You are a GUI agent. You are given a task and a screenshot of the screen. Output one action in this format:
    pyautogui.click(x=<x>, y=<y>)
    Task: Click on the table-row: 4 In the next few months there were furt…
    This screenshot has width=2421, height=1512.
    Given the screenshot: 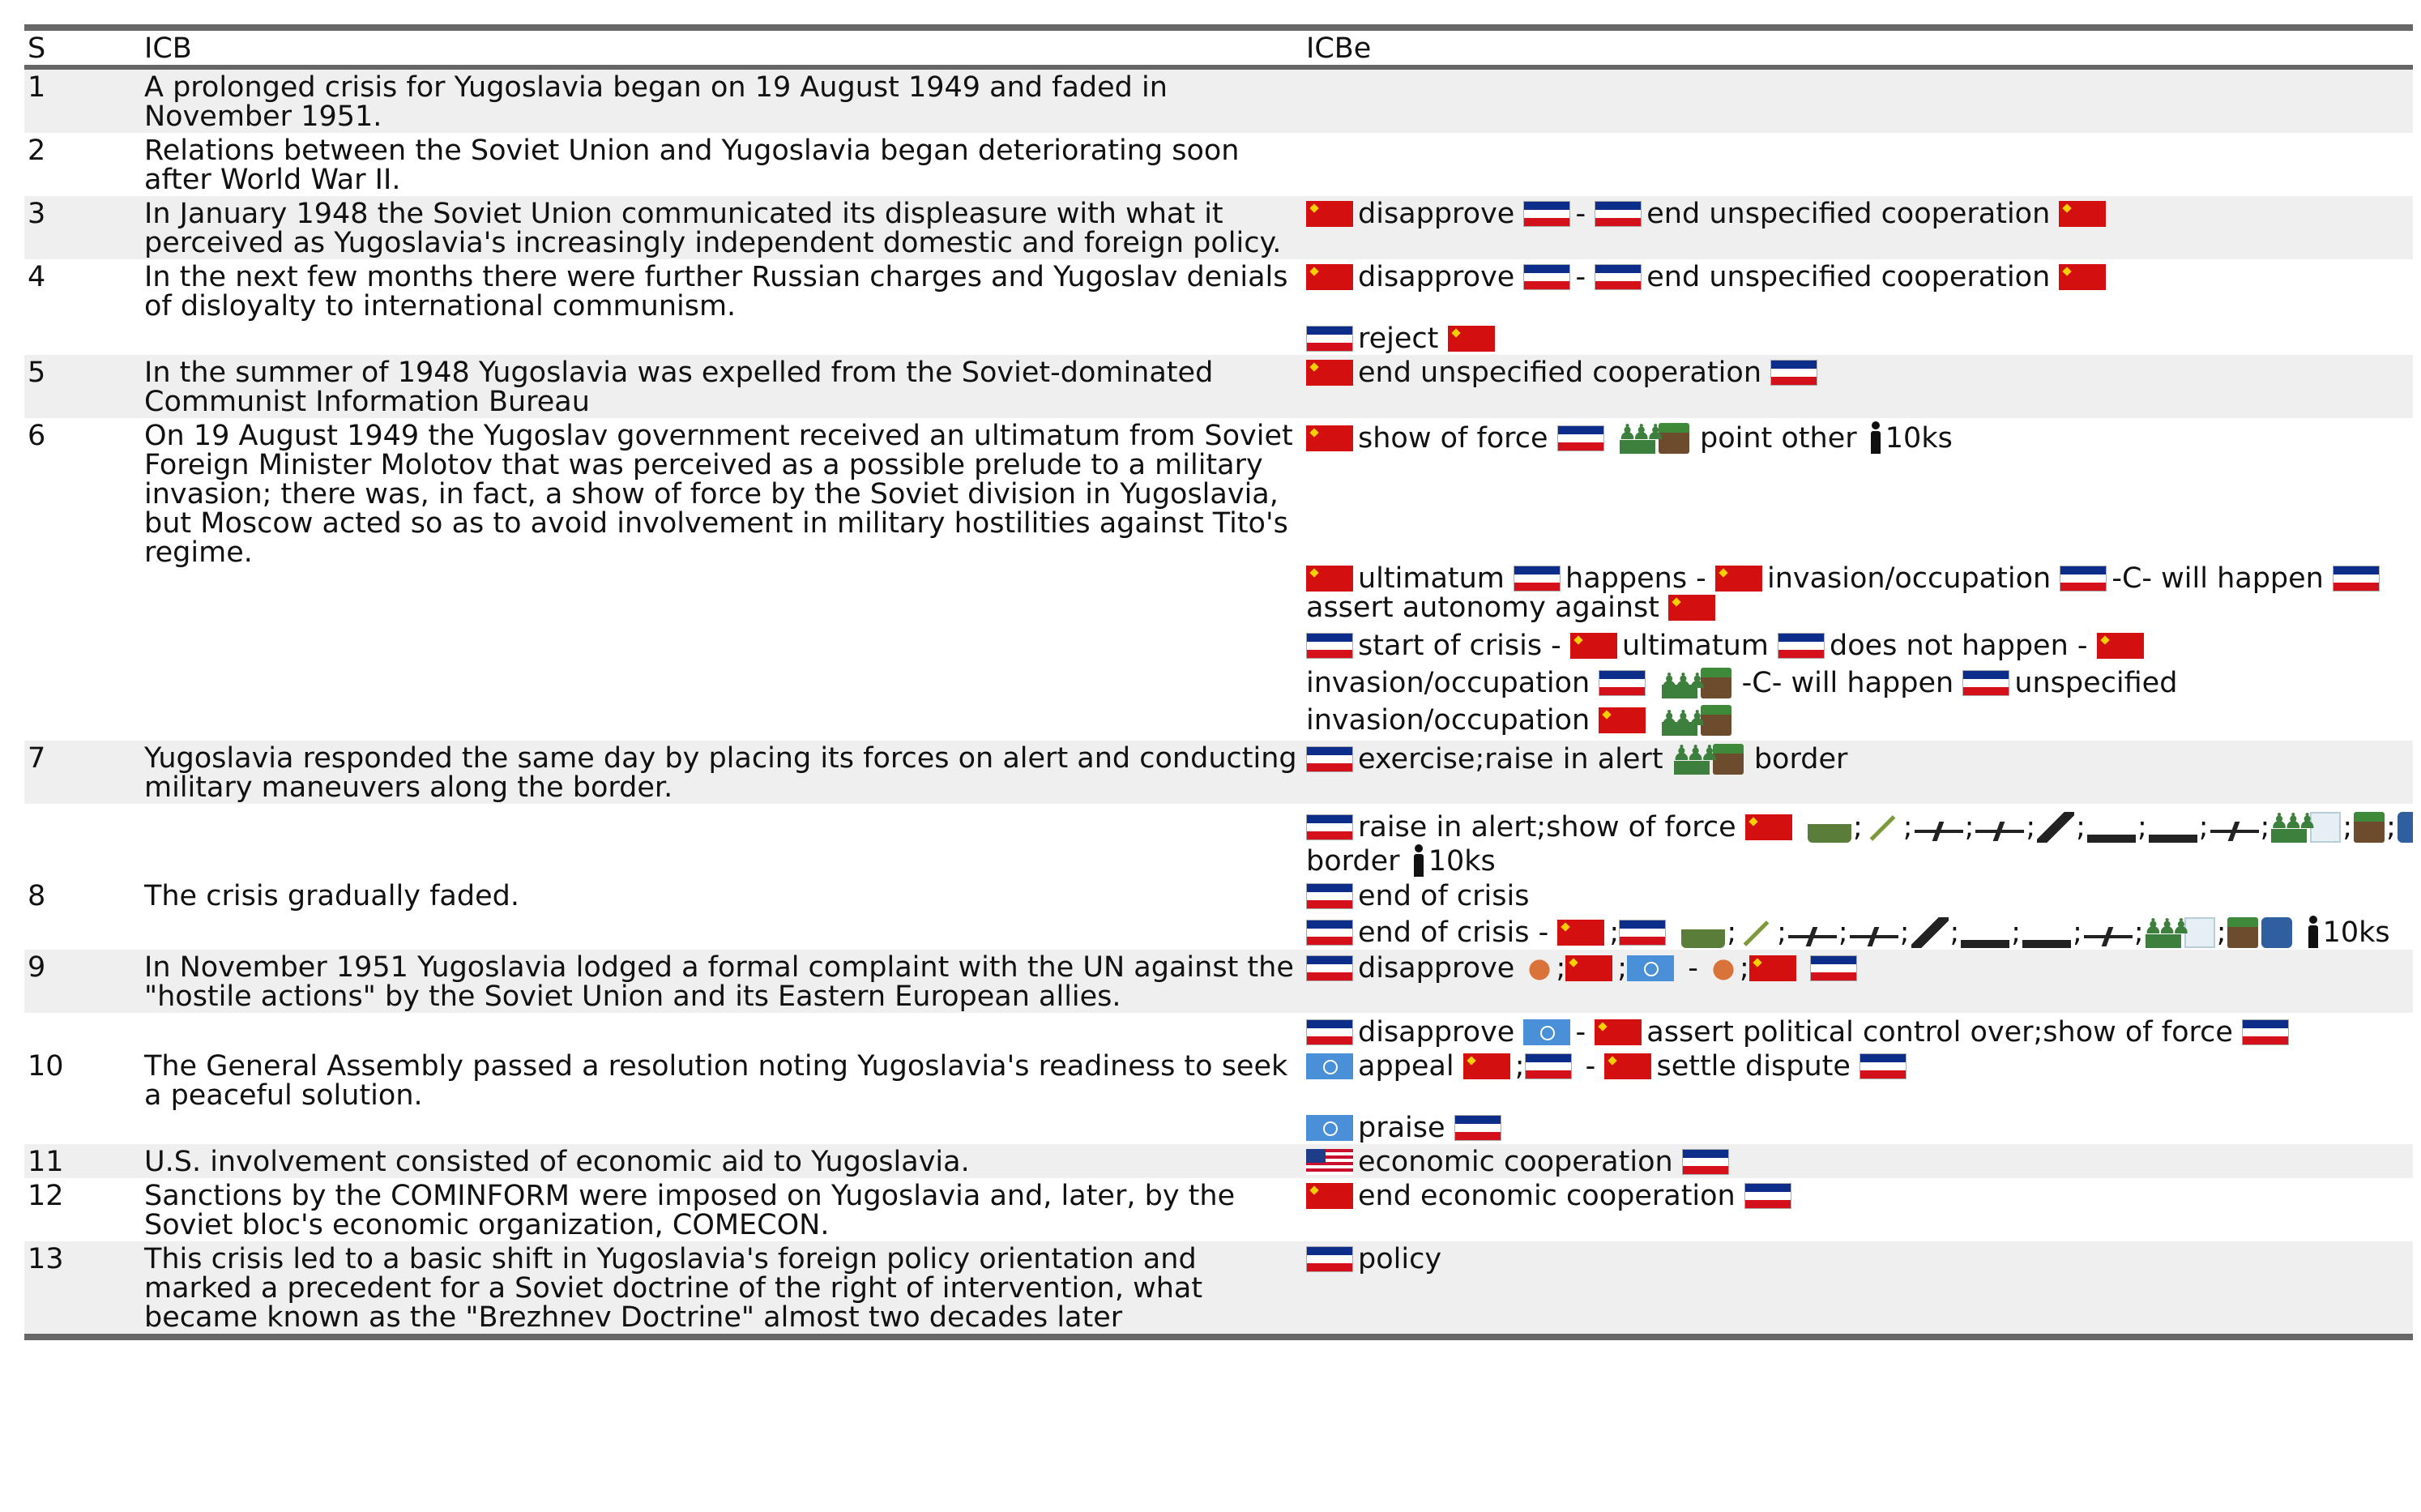 What is the action you would take?
    pyautogui.click(x=1218, y=307)
    